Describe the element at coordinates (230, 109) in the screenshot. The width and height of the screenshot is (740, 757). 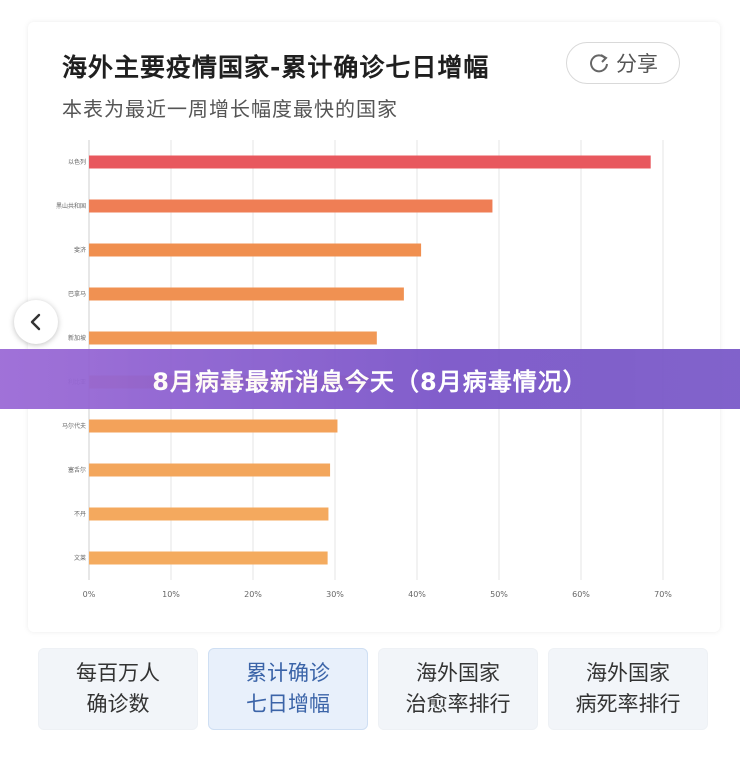
I see `page-subtitle: 本表为最近一周增长幅度最快的国家` at that location.